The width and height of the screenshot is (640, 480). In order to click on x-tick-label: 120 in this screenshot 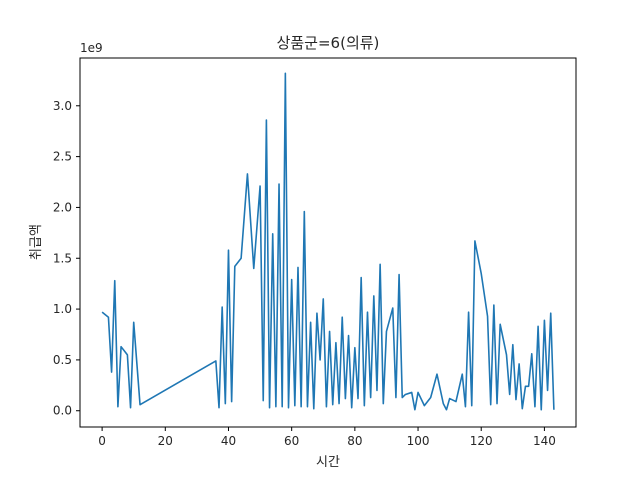, I will do `click(481, 441)`.